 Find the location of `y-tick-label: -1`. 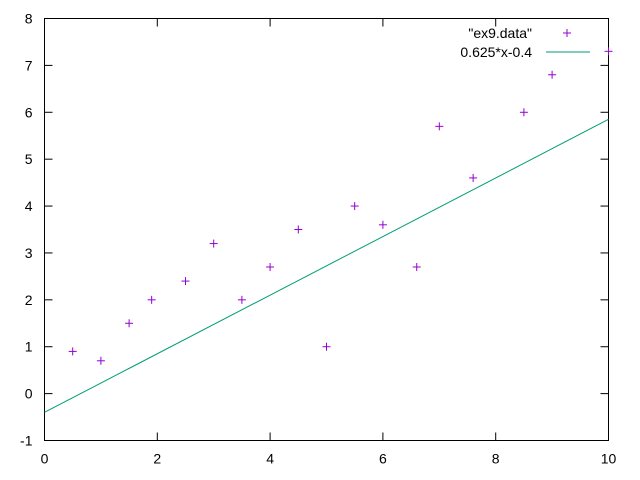

y-tick-label: -1 is located at coordinates (26, 441).